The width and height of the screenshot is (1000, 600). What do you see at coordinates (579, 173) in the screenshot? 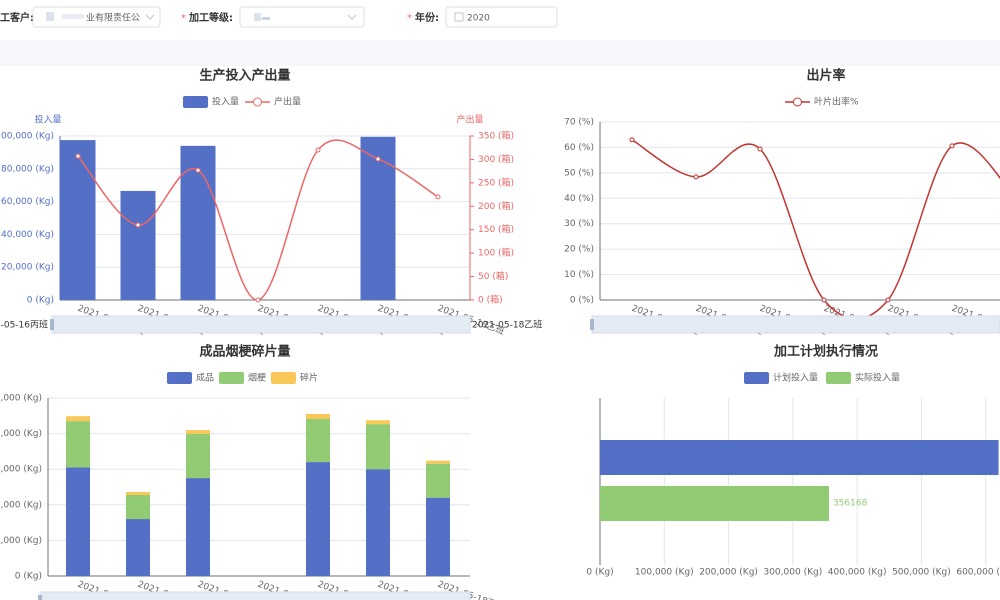
I see `y-tick-label: 50 (%)` at bounding box center [579, 173].